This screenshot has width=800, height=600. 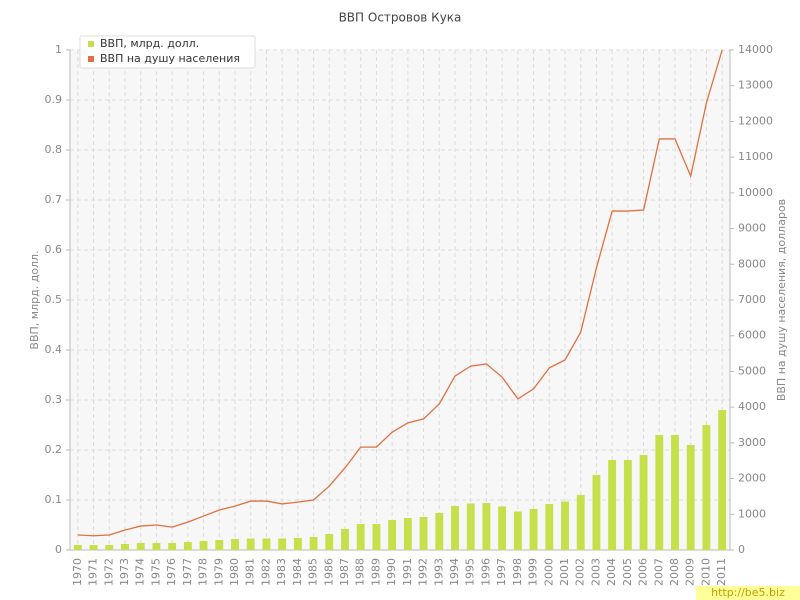 What do you see at coordinates (674, 572) in the screenshot?
I see `x-tick-label: 2008` at bounding box center [674, 572].